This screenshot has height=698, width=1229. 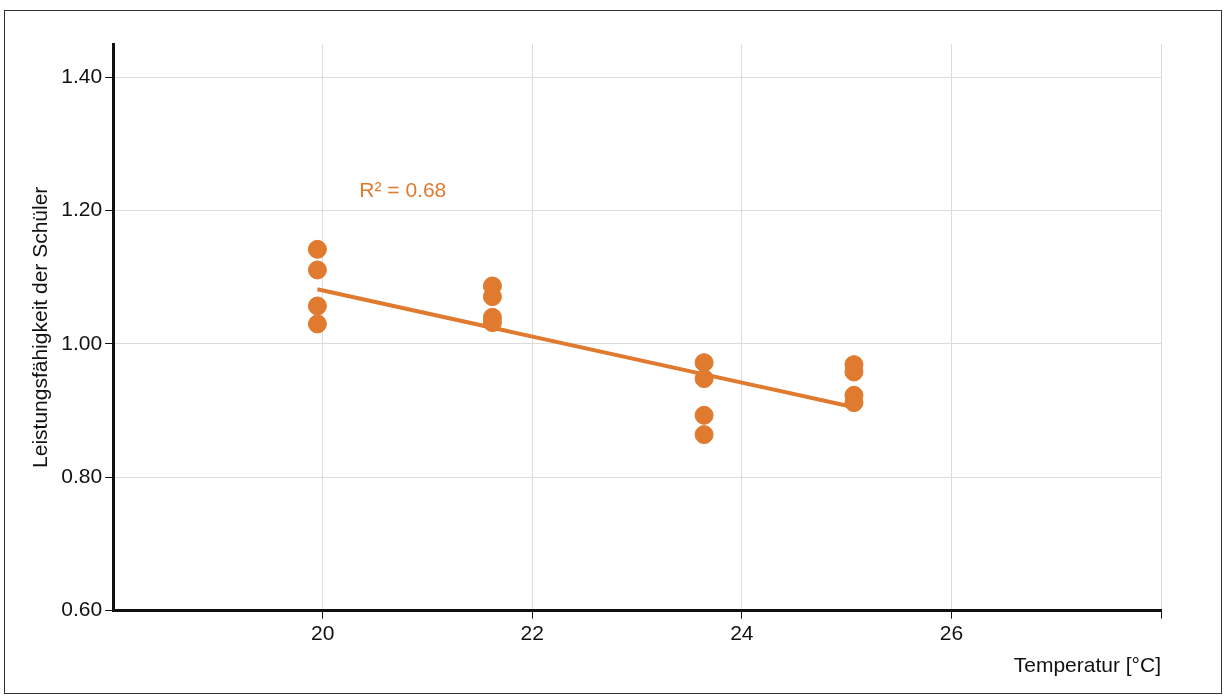 I want to click on x-tick-label: 22, so click(x=532, y=632).